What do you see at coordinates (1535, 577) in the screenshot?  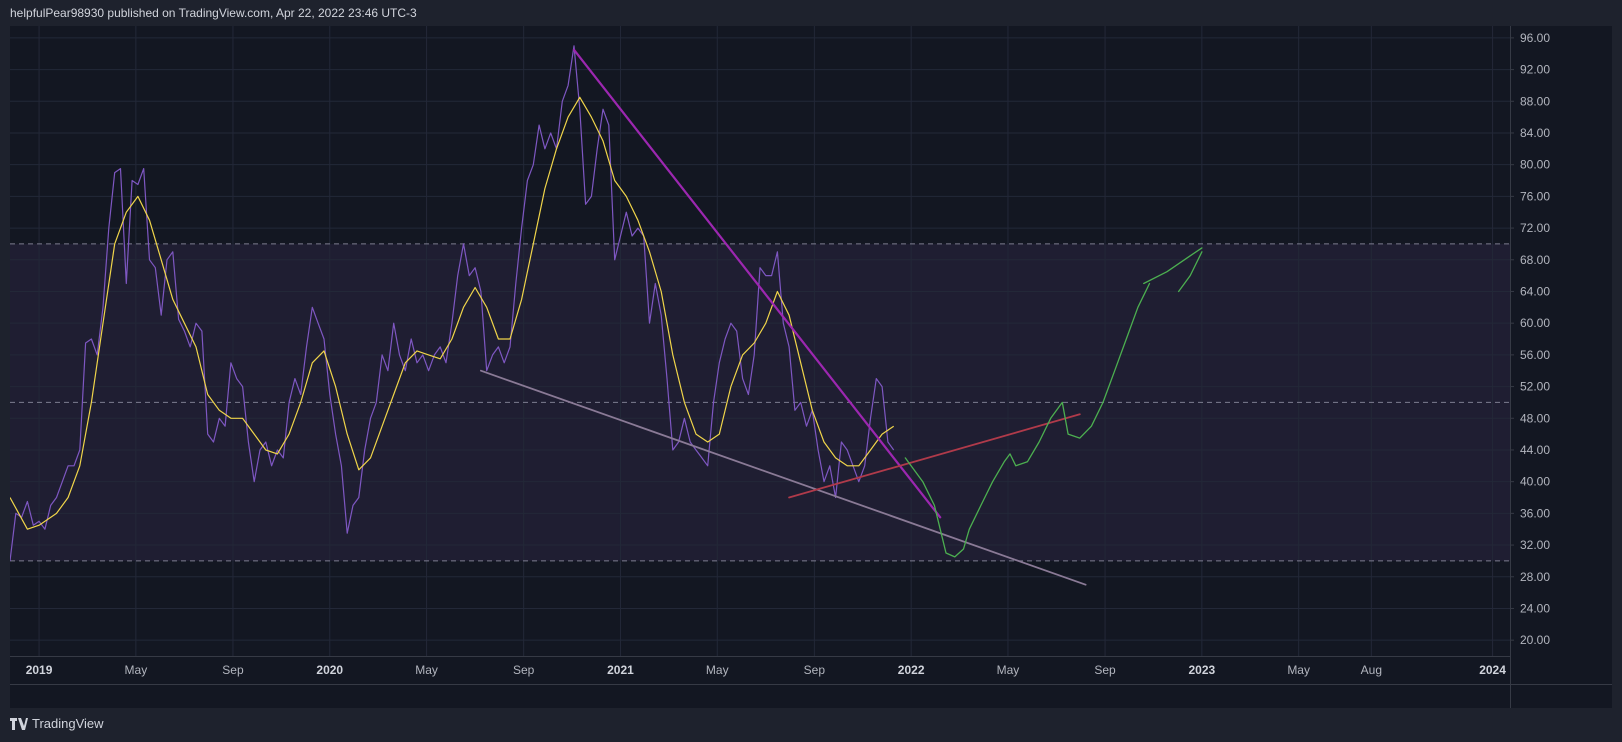 I see `y-tick-label: 28.00` at bounding box center [1535, 577].